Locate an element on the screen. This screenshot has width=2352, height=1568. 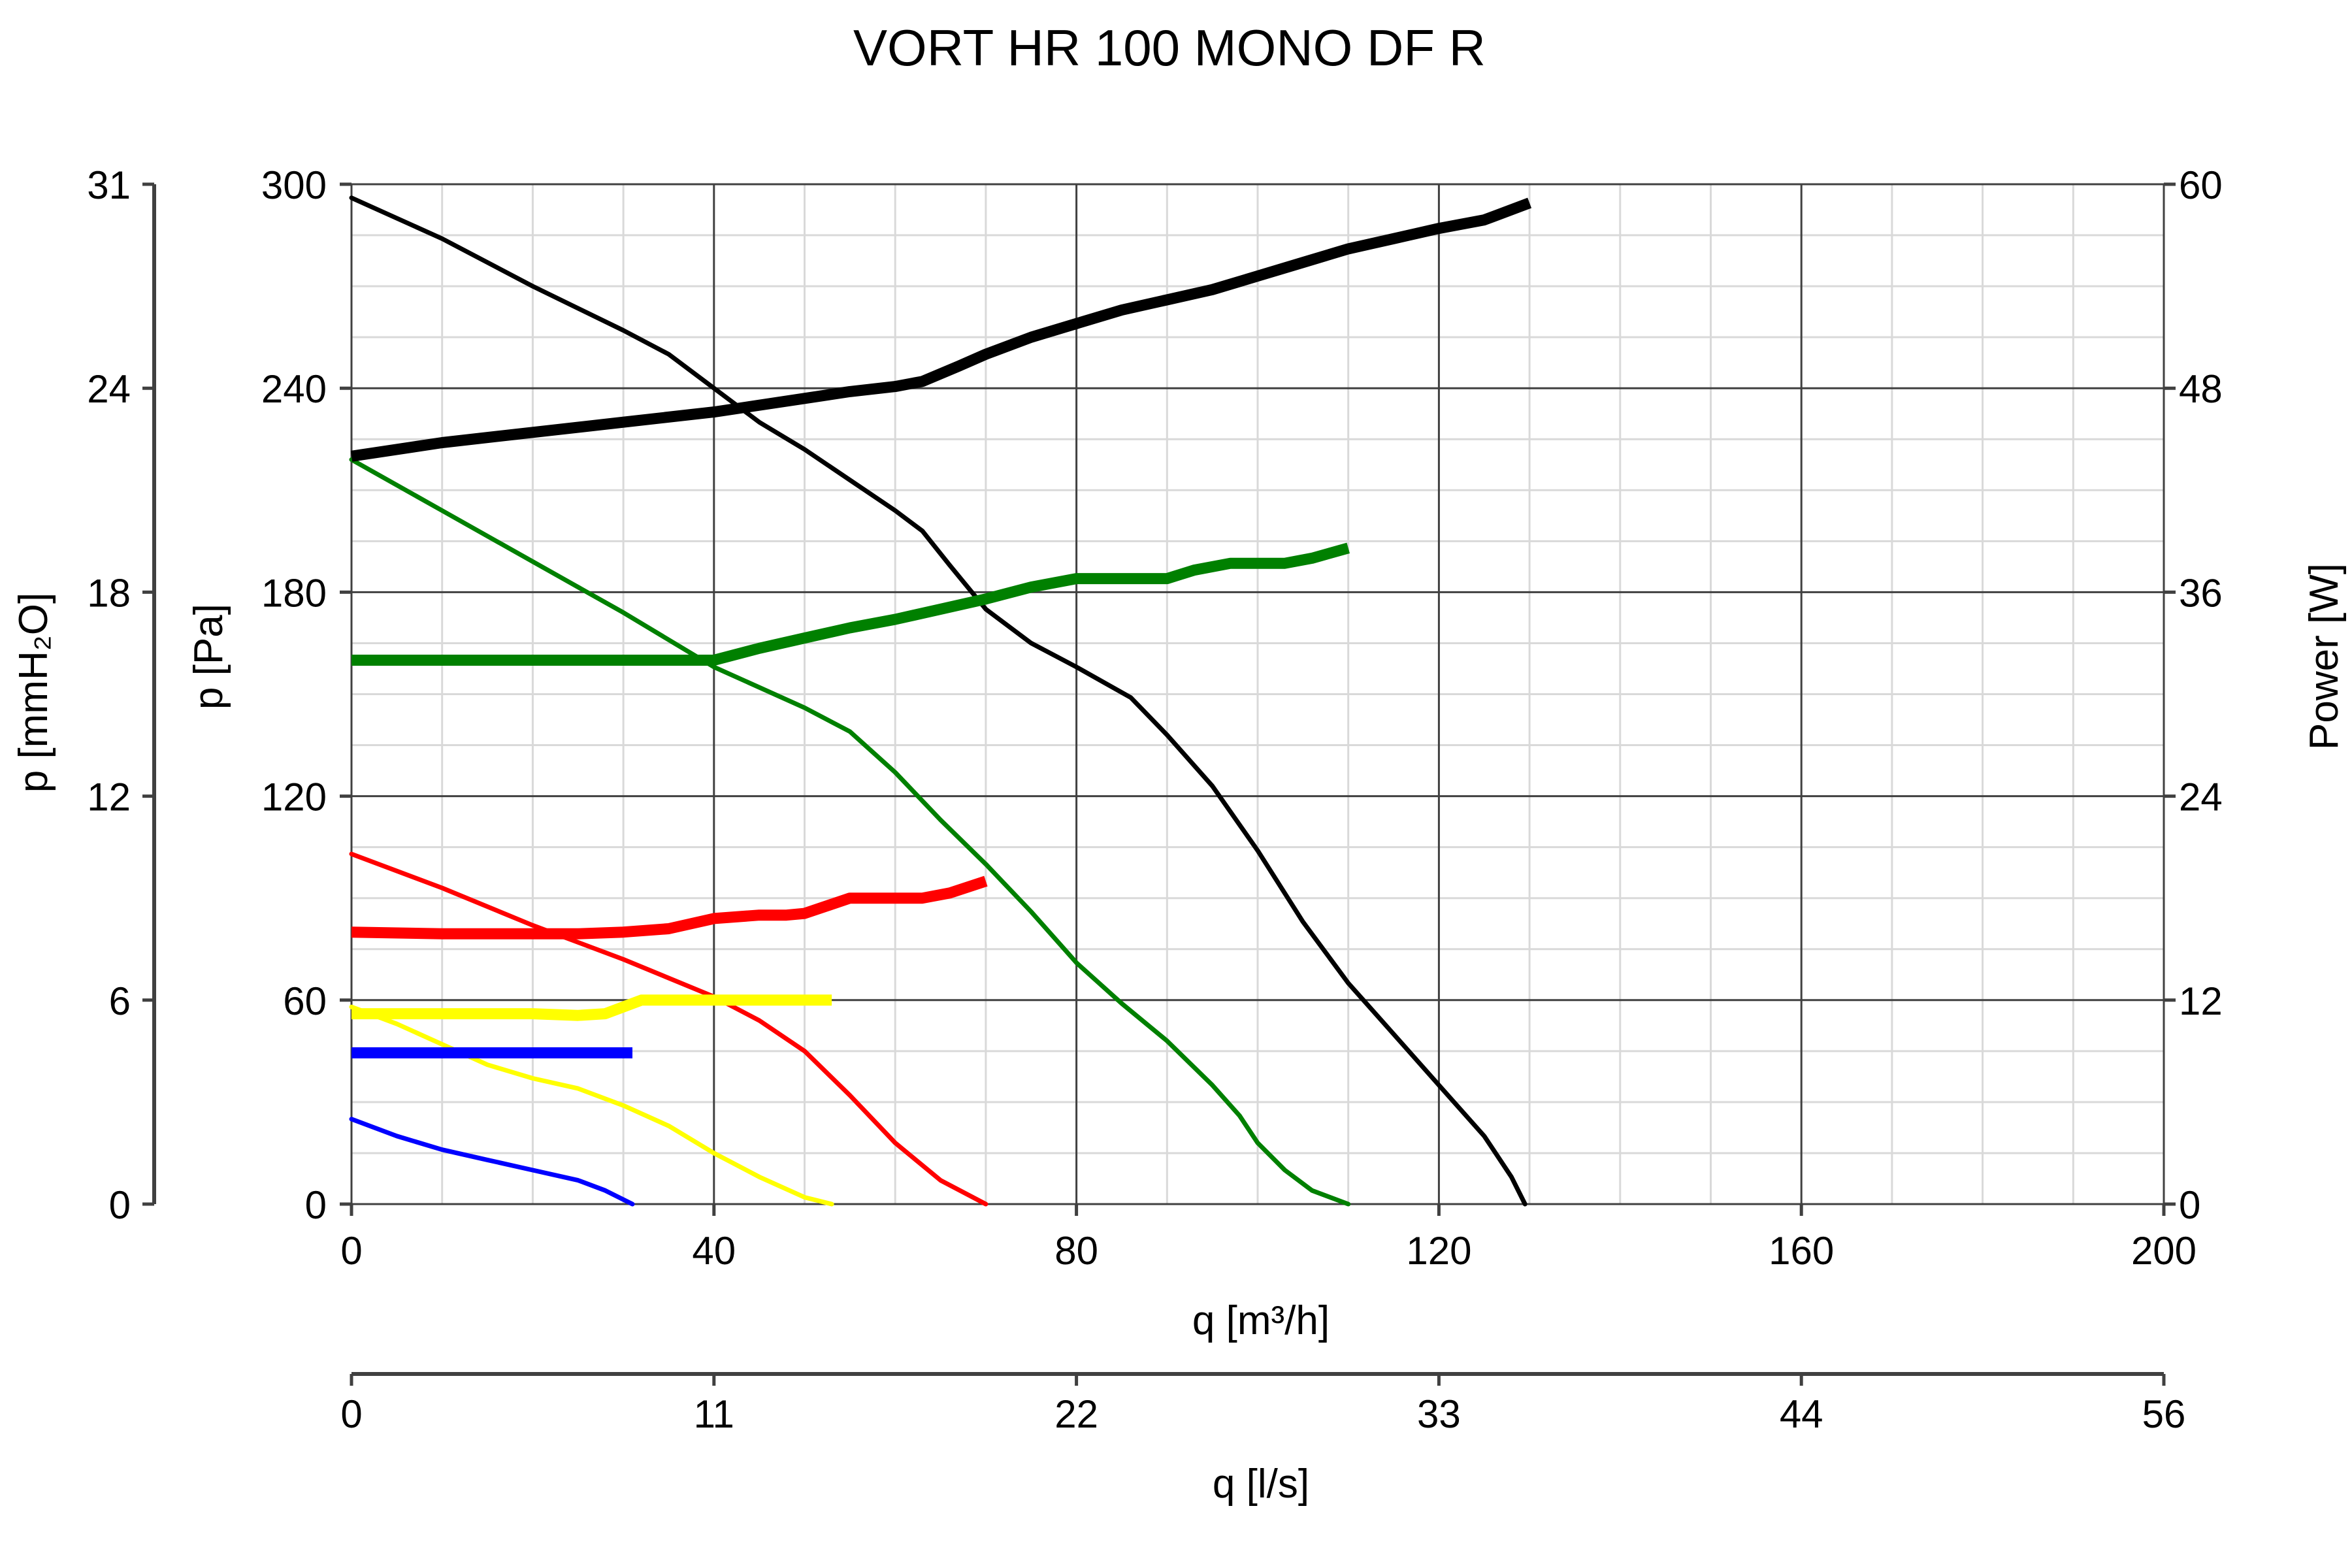
chart-title: VORT HR 100 MONO DF R is located at coordinates (1169, 47).